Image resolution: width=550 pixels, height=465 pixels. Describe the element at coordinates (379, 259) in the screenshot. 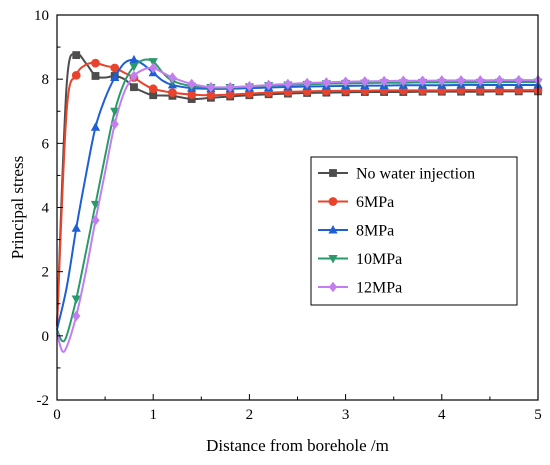

I see `legend-label: 10MPa` at that location.